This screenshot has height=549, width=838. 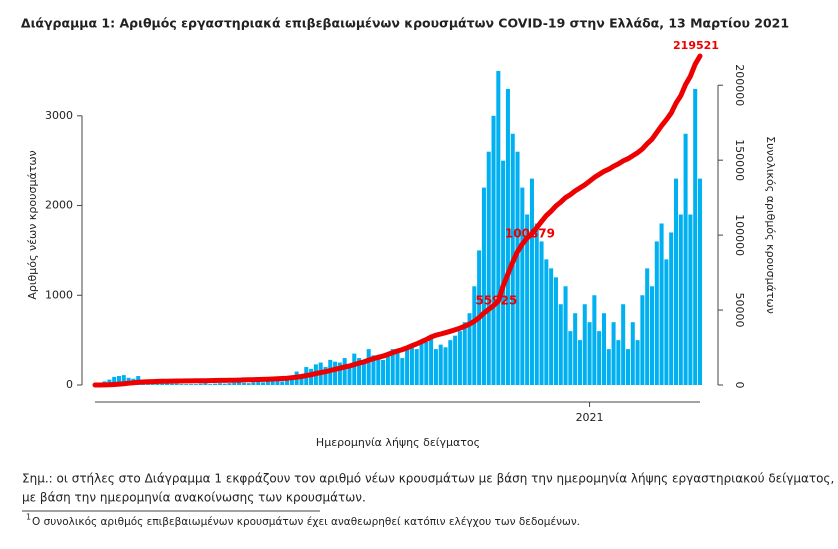 What do you see at coordinates (69, 384) in the screenshot?
I see `y-tick-label: 0` at bounding box center [69, 384].